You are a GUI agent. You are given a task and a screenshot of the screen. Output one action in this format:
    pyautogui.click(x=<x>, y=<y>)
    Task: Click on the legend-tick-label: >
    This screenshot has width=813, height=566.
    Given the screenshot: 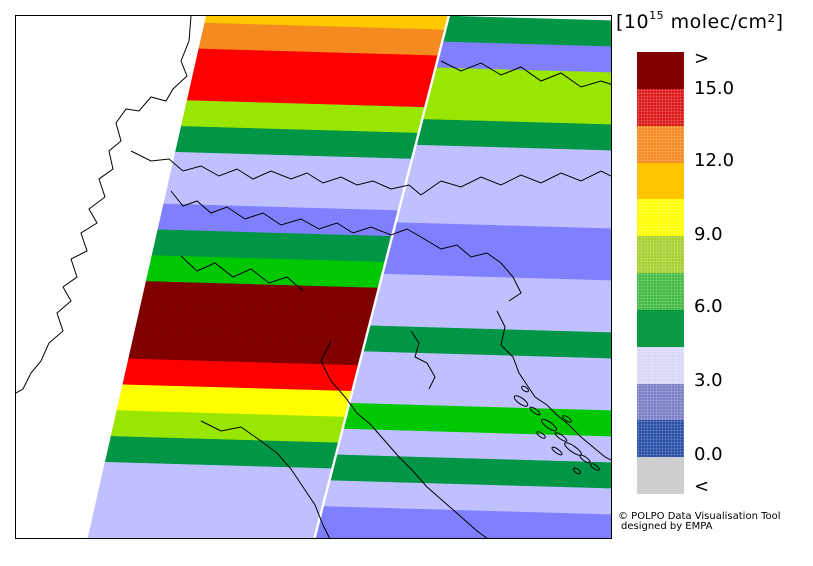 What is the action you would take?
    pyautogui.click(x=702, y=58)
    